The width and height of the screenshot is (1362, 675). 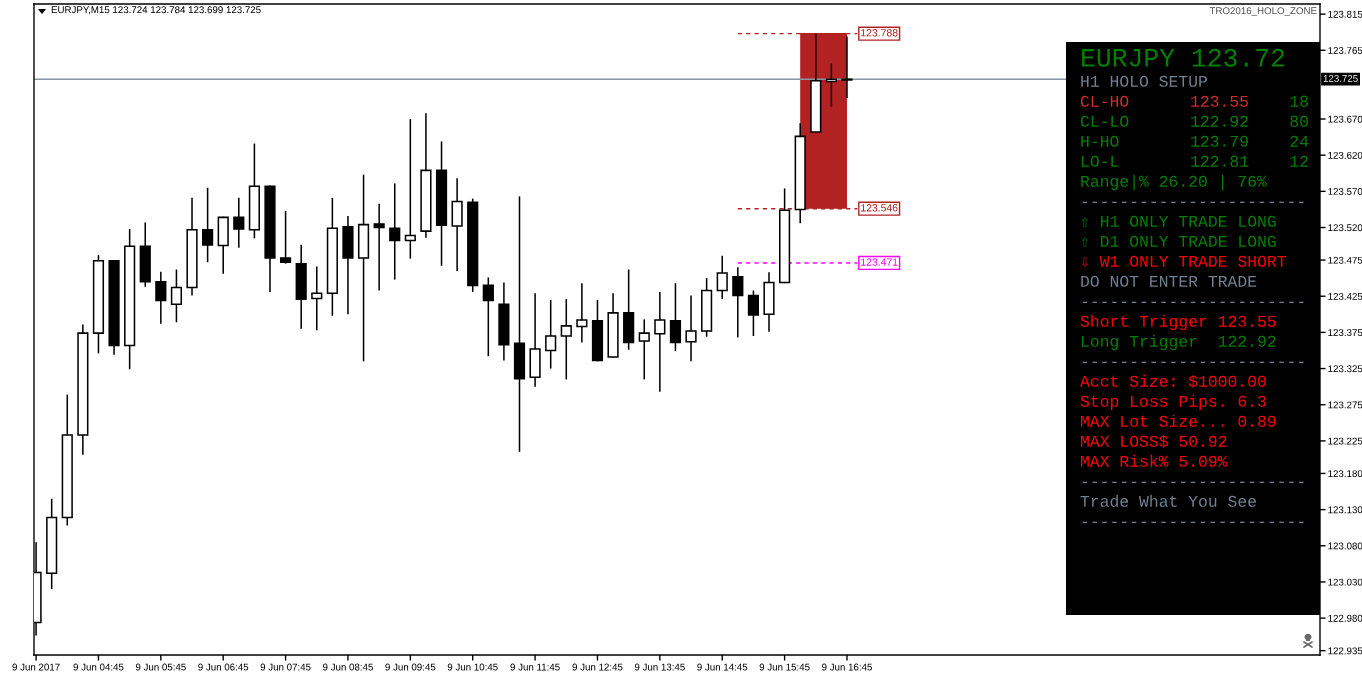 What do you see at coordinates (1219, 101) in the screenshot?
I see `annotation: 123.55` at bounding box center [1219, 101].